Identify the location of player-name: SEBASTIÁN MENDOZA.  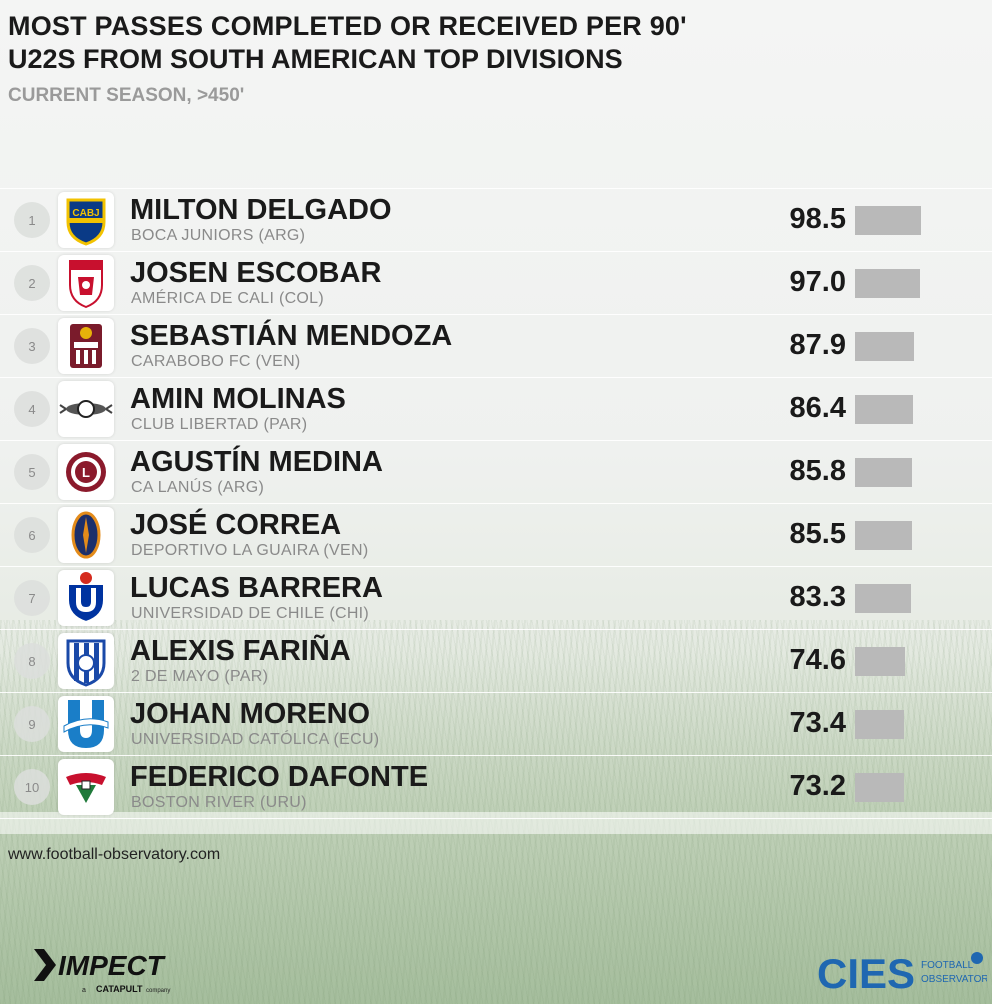
(291, 336).